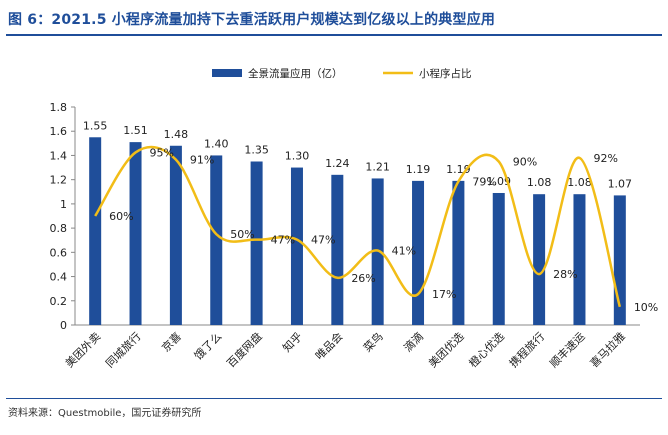 The image size is (668, 435). Describe the element at coordinates (444, 294) in the screenshot. I see `line-value-label: 17%` at that location.